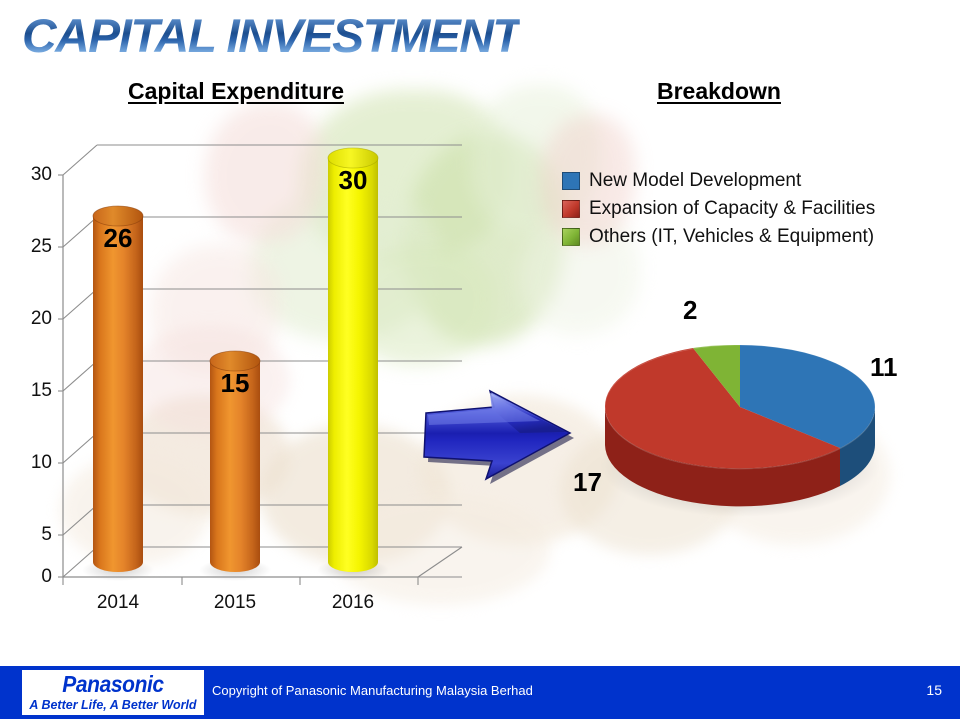 The height and width of the screenshot is (719, 960). Describe the element at coordinates (571, 181) in the screenshot. I see `legend-swatch-blue` at that location.